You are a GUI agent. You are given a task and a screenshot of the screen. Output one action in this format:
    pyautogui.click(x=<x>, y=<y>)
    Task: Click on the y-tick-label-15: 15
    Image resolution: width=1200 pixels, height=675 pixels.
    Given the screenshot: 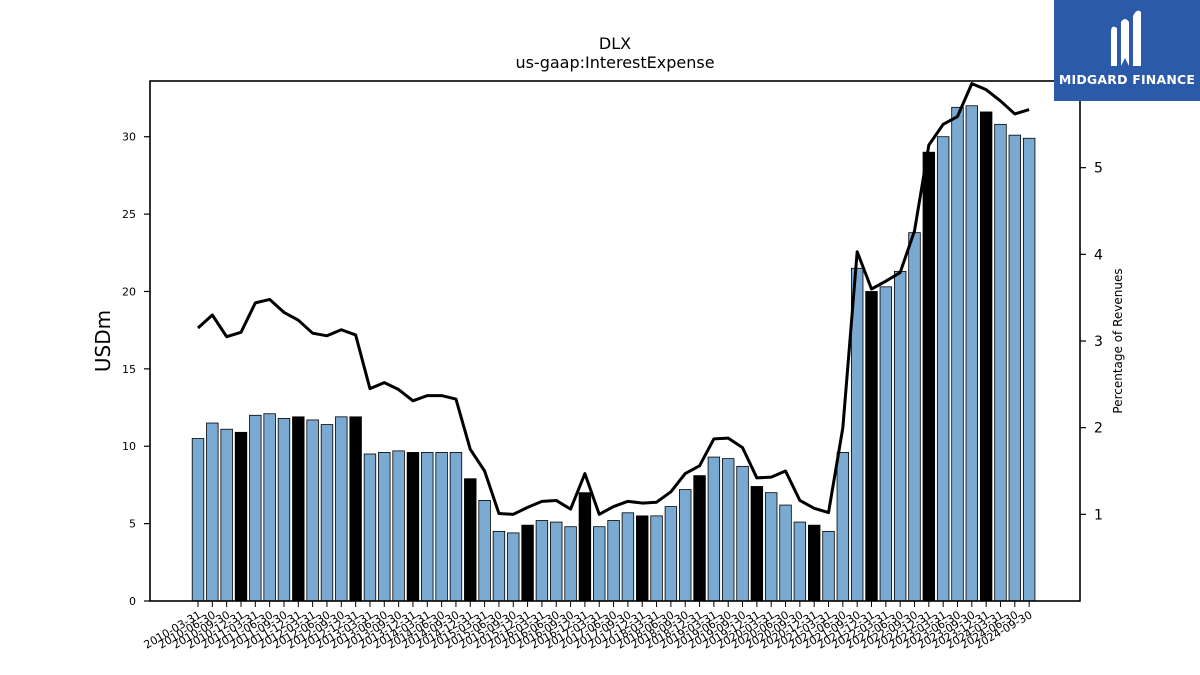 What is the action you would take?
    pyautogui.click(x=129, y=369)
    